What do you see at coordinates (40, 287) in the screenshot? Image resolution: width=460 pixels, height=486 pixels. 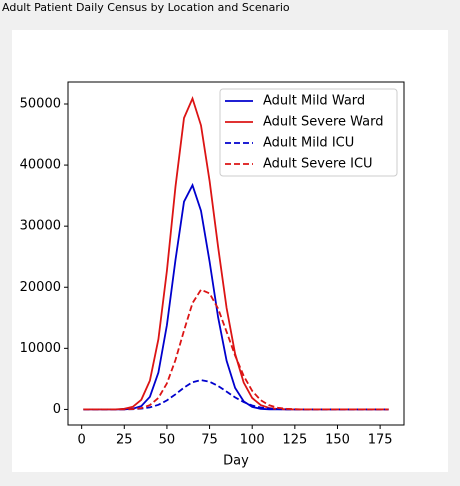 I see `y-tick-label: 20000` at bounding box center [40, 287].